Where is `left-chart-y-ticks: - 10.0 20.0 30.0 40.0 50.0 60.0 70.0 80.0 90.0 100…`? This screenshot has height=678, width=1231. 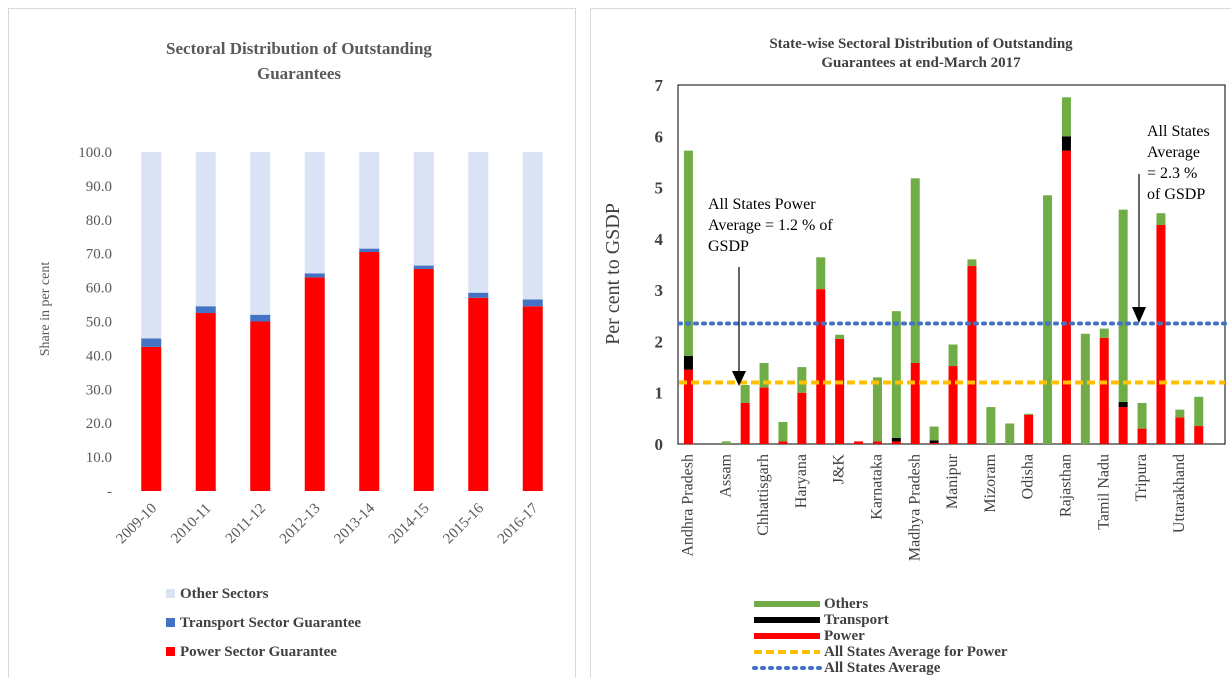
left-chart-y-ticks: - 10.0 20.0 30.0 40.0 50.0 60.0 70.0 80.0 90.0 100… is located at coordinates (95, 322).